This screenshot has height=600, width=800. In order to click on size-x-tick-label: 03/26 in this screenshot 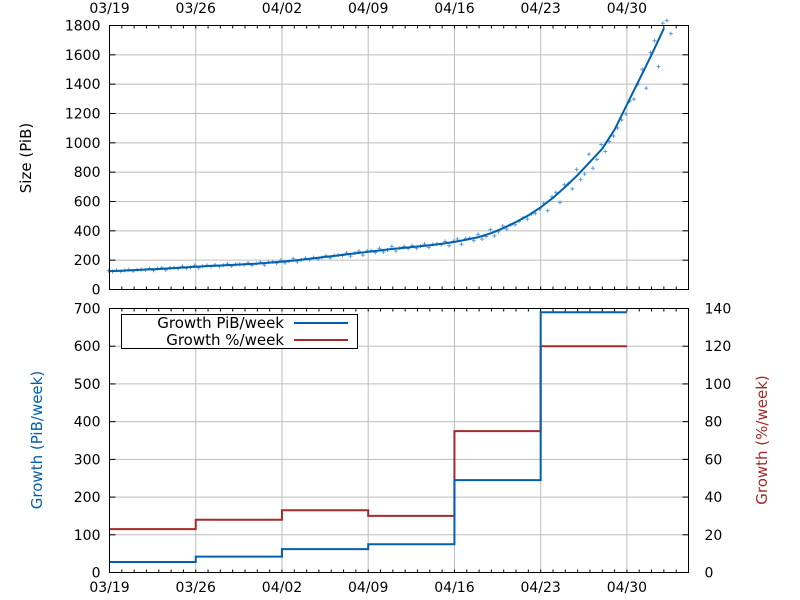, I will do `click(196, 9)`.